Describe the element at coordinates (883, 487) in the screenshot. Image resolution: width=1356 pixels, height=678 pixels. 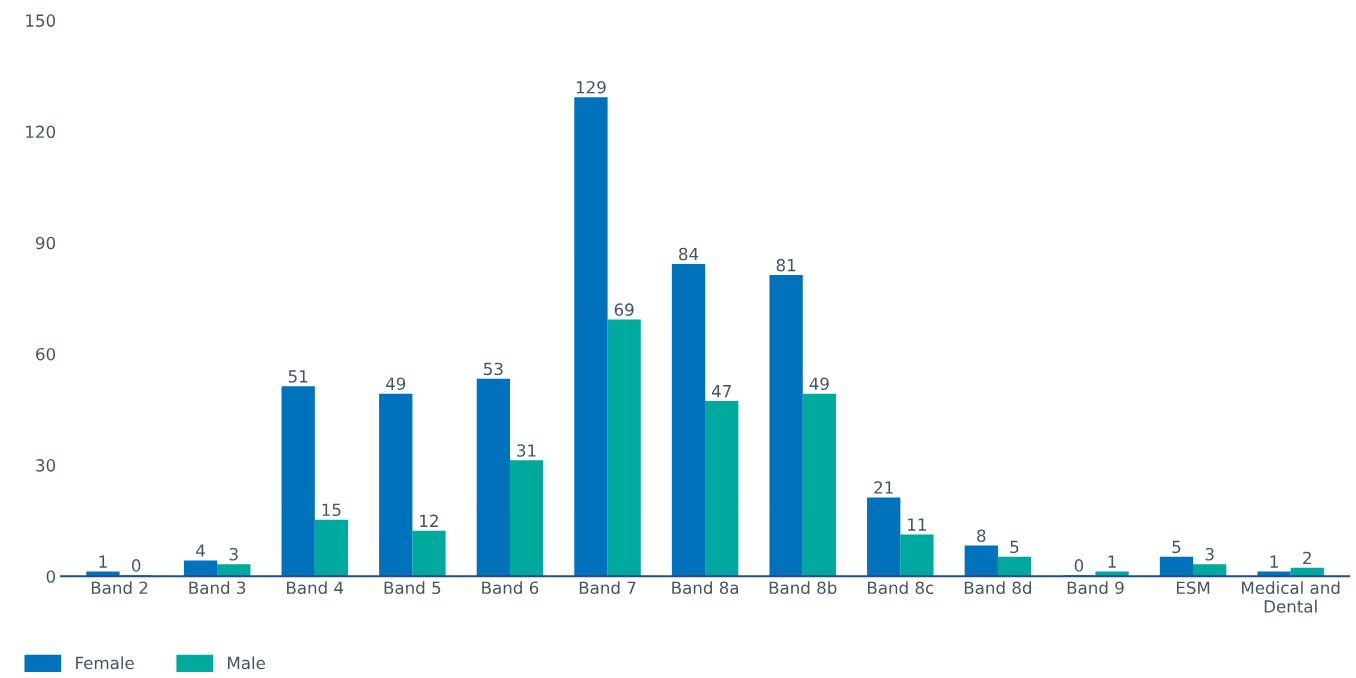
I see `data-label: 21` at that location.